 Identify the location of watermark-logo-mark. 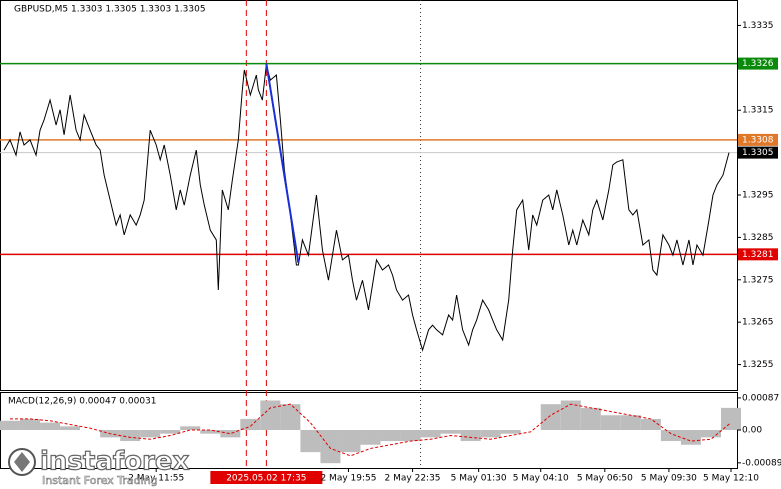
(22, 462).